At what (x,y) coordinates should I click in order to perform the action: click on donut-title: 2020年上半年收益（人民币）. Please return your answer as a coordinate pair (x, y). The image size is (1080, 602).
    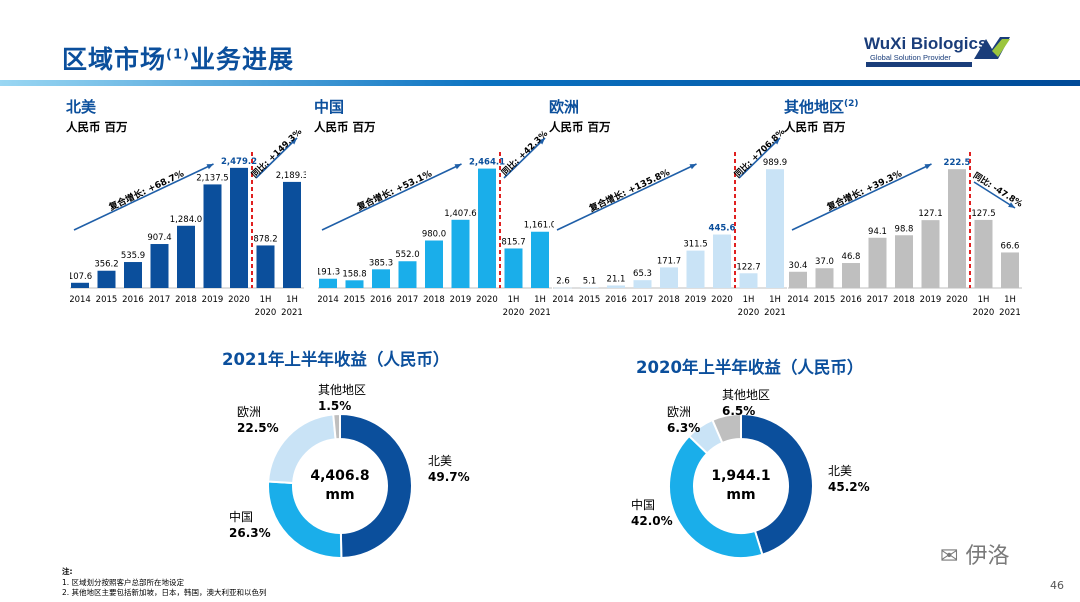
    Looking at the image, I should click on (750, 367).